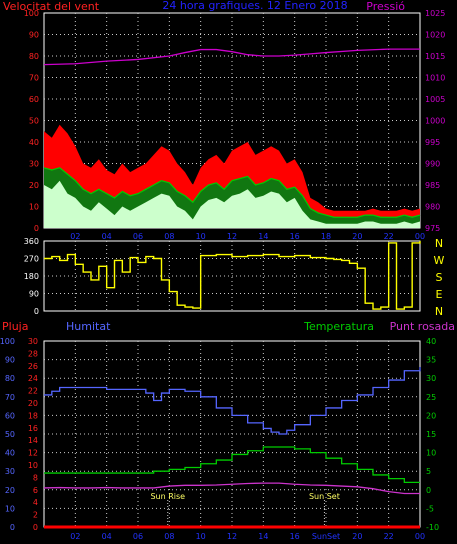 The image size is (457, 544). Describe the element at coordinates (247, 536) in the screenshot. I see `panel-3-x-ticks: 02 04 06 08 10 12 14 16 SunSet 20 22 00` at that location.